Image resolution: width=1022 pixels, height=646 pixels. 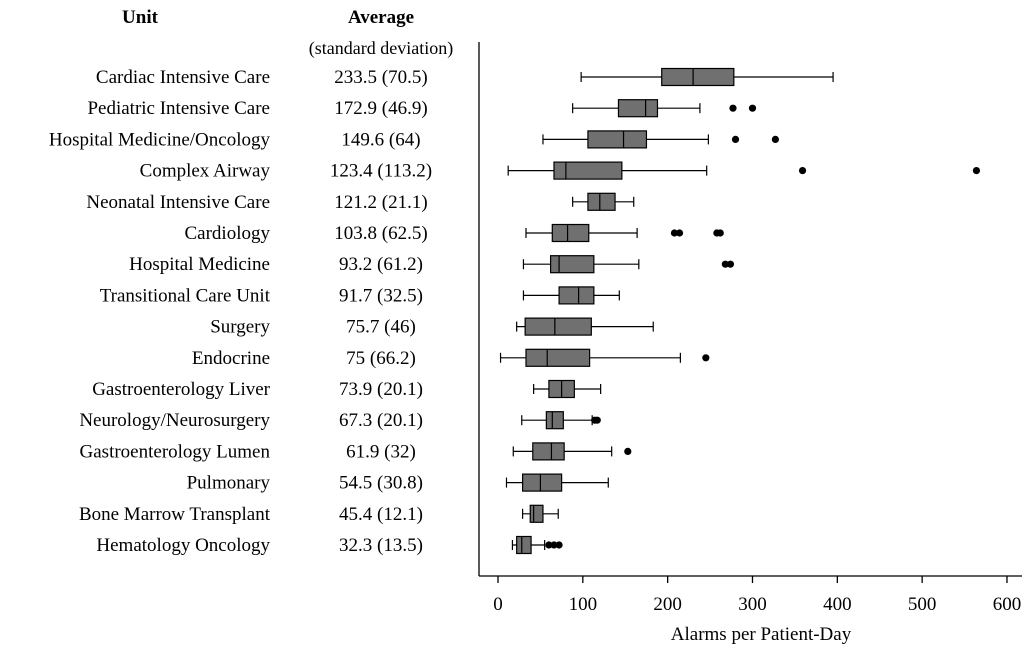 What do you see at coordinates (205, 171) in the screenshot?
I see `unit-name: Complex Airway` at bounding box center [205, 171].